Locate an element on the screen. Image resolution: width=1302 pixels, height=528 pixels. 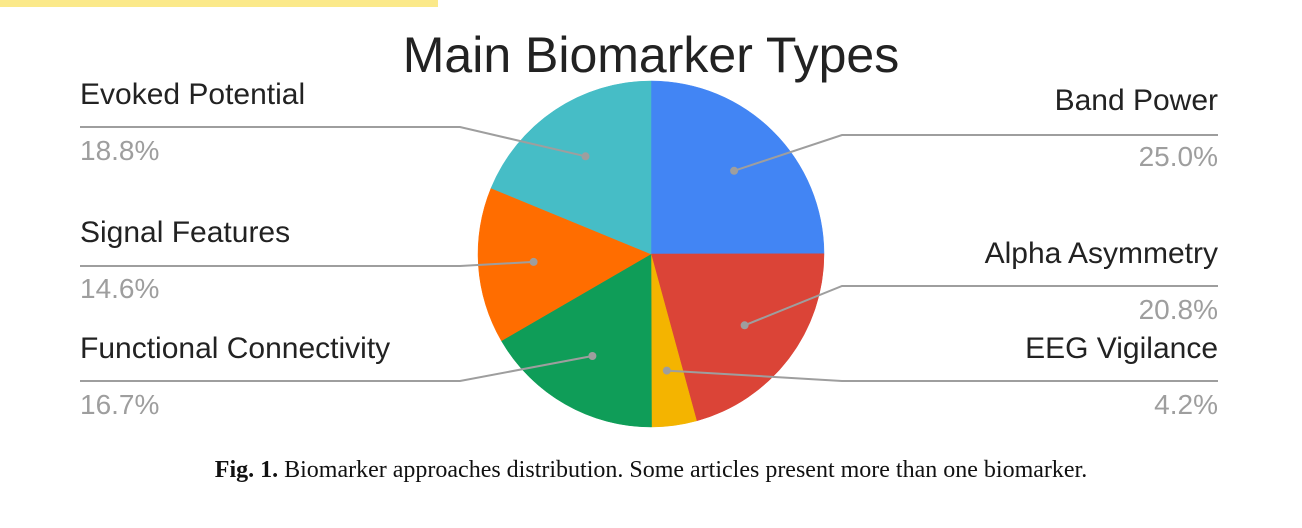
slice-value-eeg-vigilance: 4.2% is located at coordinates (1186, 404).